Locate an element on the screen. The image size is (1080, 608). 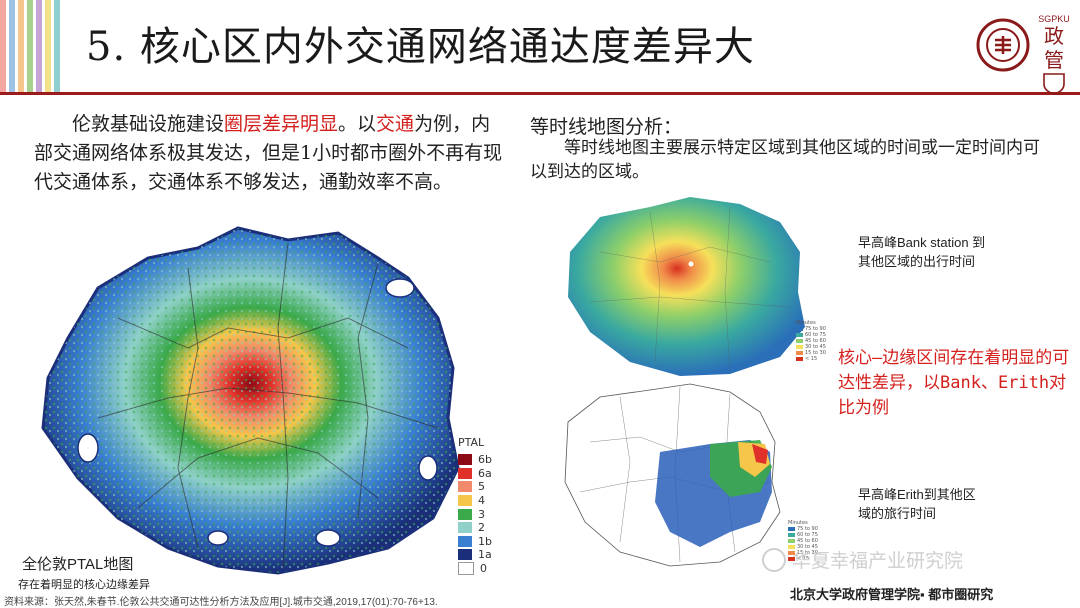
ptal-map-caption: 全伦敦PTAL地图 is located at coordinates (78, 564).